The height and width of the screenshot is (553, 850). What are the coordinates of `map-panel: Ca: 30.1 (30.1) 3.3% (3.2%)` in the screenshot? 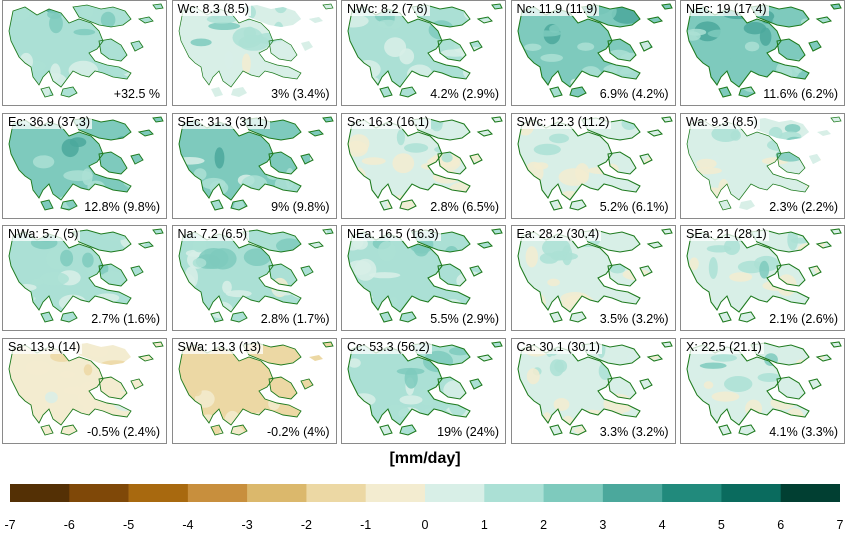 It's located at (593, 390).